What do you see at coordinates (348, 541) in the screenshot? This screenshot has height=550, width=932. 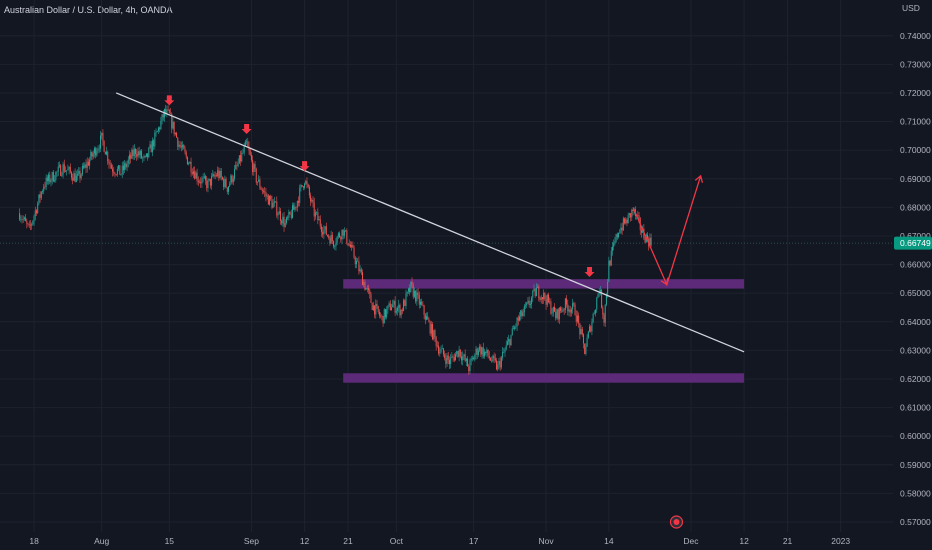 I see `time-tick-label: 21` at bounding box center [348, 541].